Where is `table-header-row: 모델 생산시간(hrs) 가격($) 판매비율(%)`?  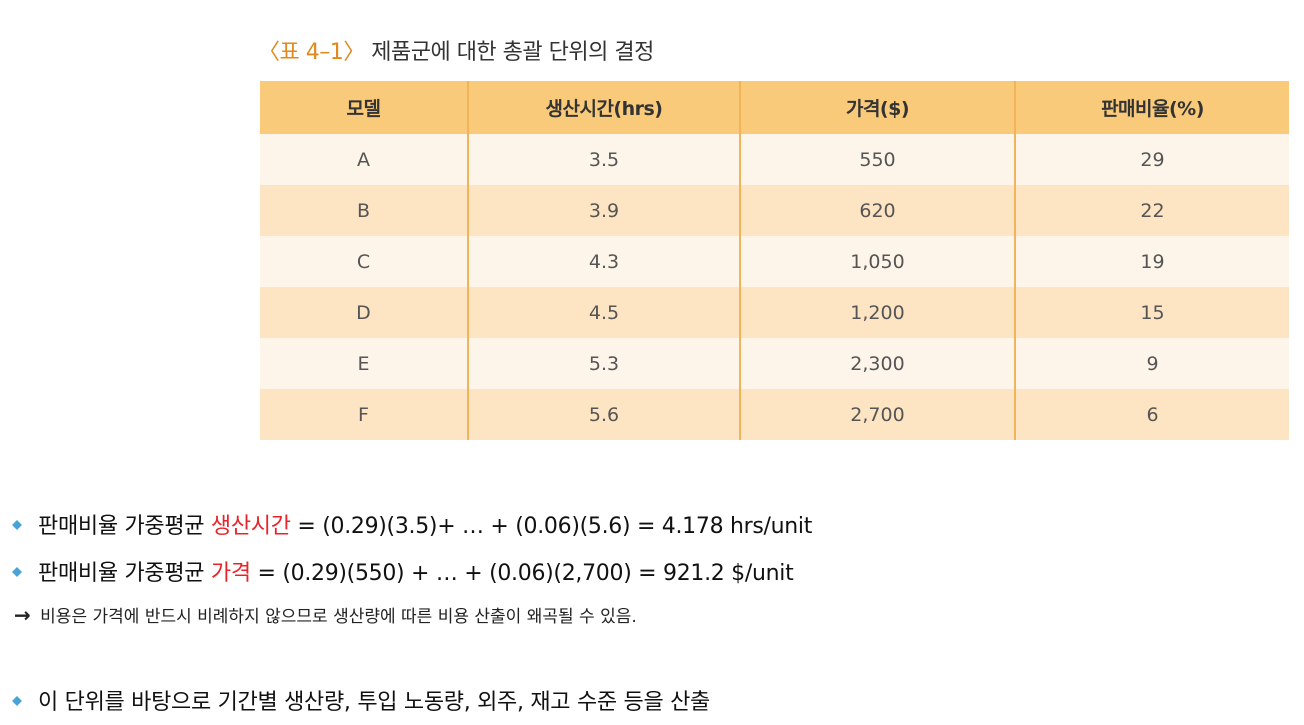 table-header-row: 모델 생산시간(hrs) 가격($) 판매비율(%) is located at coordinates (774, 107).